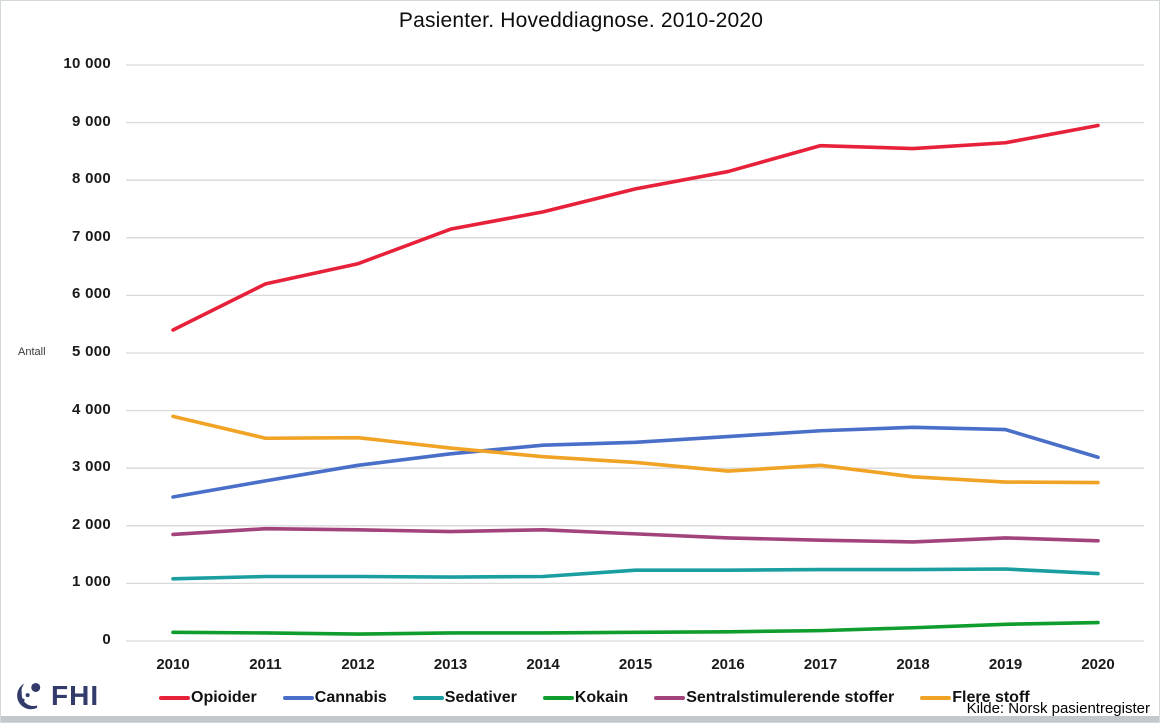 This screenshot has height=723, width=1160. I want to click on legend-item: Cannabis, so click(334, 698).